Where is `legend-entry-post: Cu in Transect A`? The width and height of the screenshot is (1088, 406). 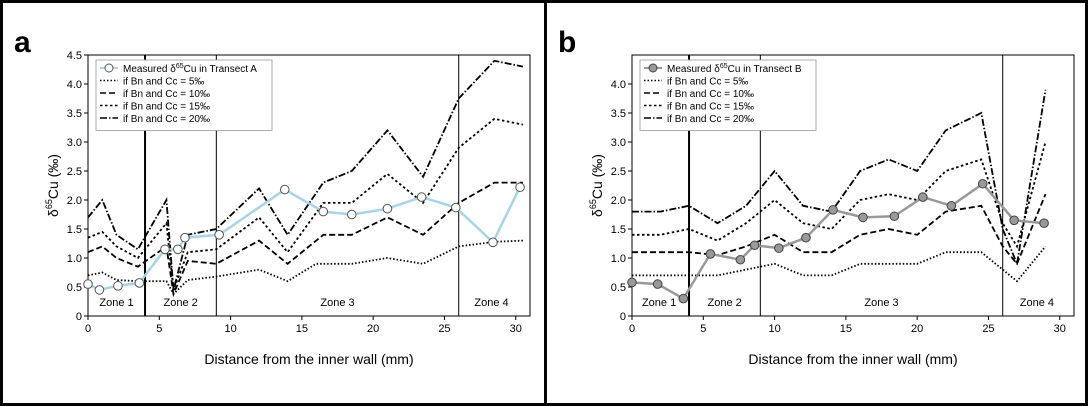
legend-entry-post: Cu in Transect A is located at coordinates (221, 69).